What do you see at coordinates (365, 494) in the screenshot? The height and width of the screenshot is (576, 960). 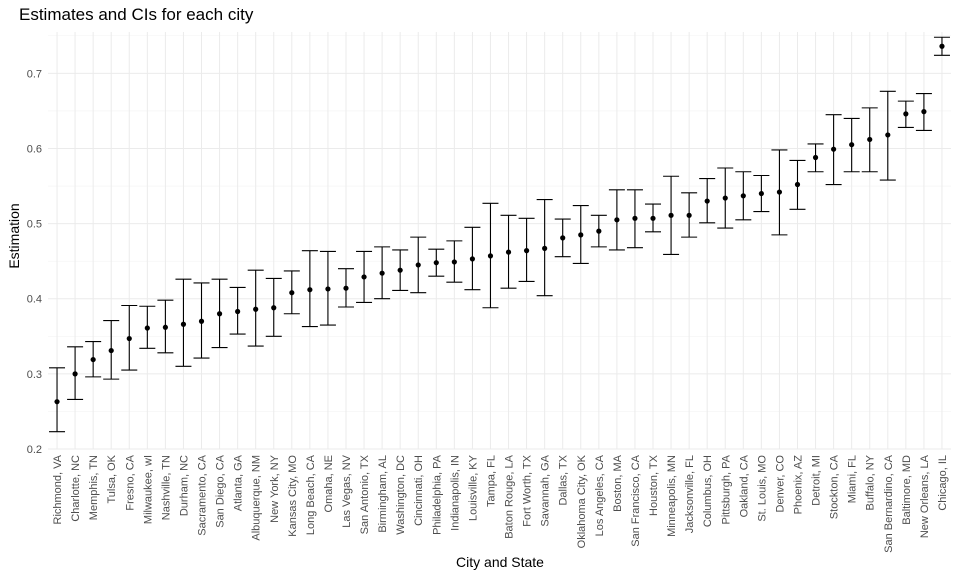 I see `x-tick-label: San Antonio, TX` at bounding box center [365, 494].